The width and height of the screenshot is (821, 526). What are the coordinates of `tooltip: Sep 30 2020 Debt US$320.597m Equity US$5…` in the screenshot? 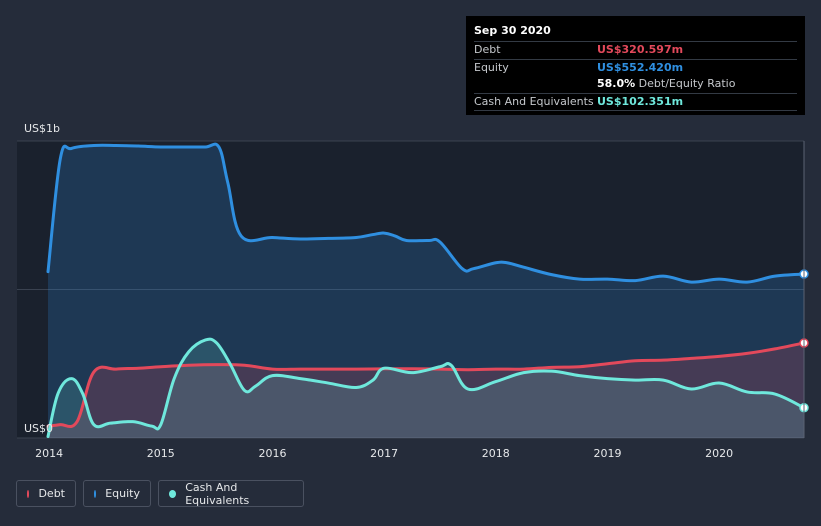 It's located at (635, 65).